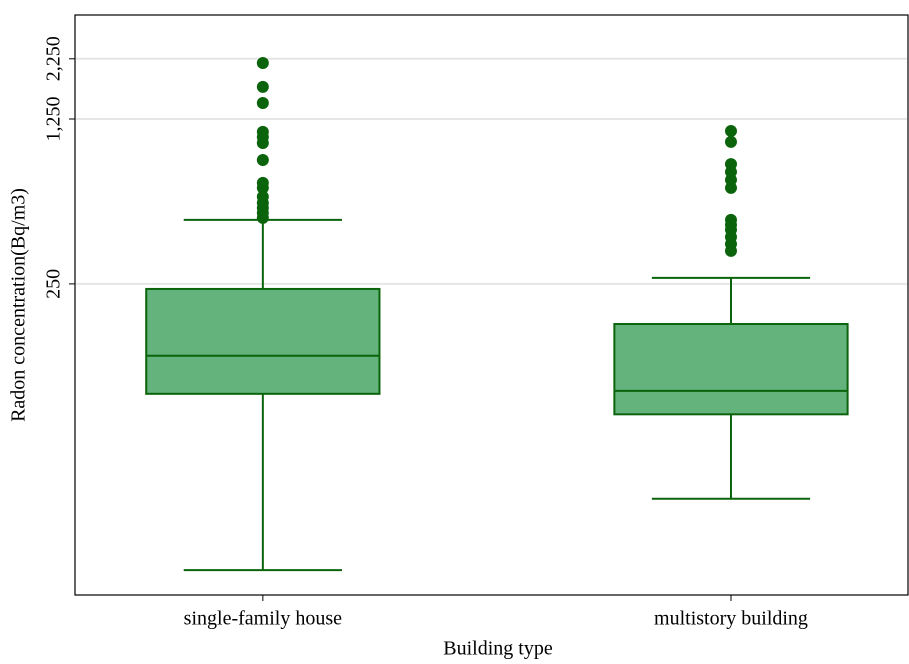 This screenshot has width=909, height=664. I want to click on y-axis-title: Radon concentration(Bq/m3), so click(19, 305).